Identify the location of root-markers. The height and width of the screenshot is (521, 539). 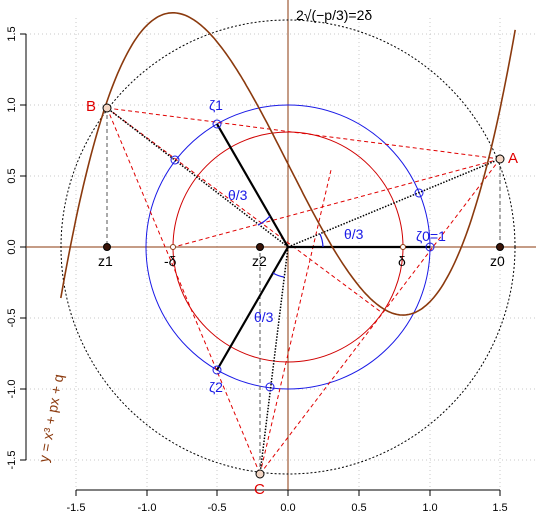
(303, 247).